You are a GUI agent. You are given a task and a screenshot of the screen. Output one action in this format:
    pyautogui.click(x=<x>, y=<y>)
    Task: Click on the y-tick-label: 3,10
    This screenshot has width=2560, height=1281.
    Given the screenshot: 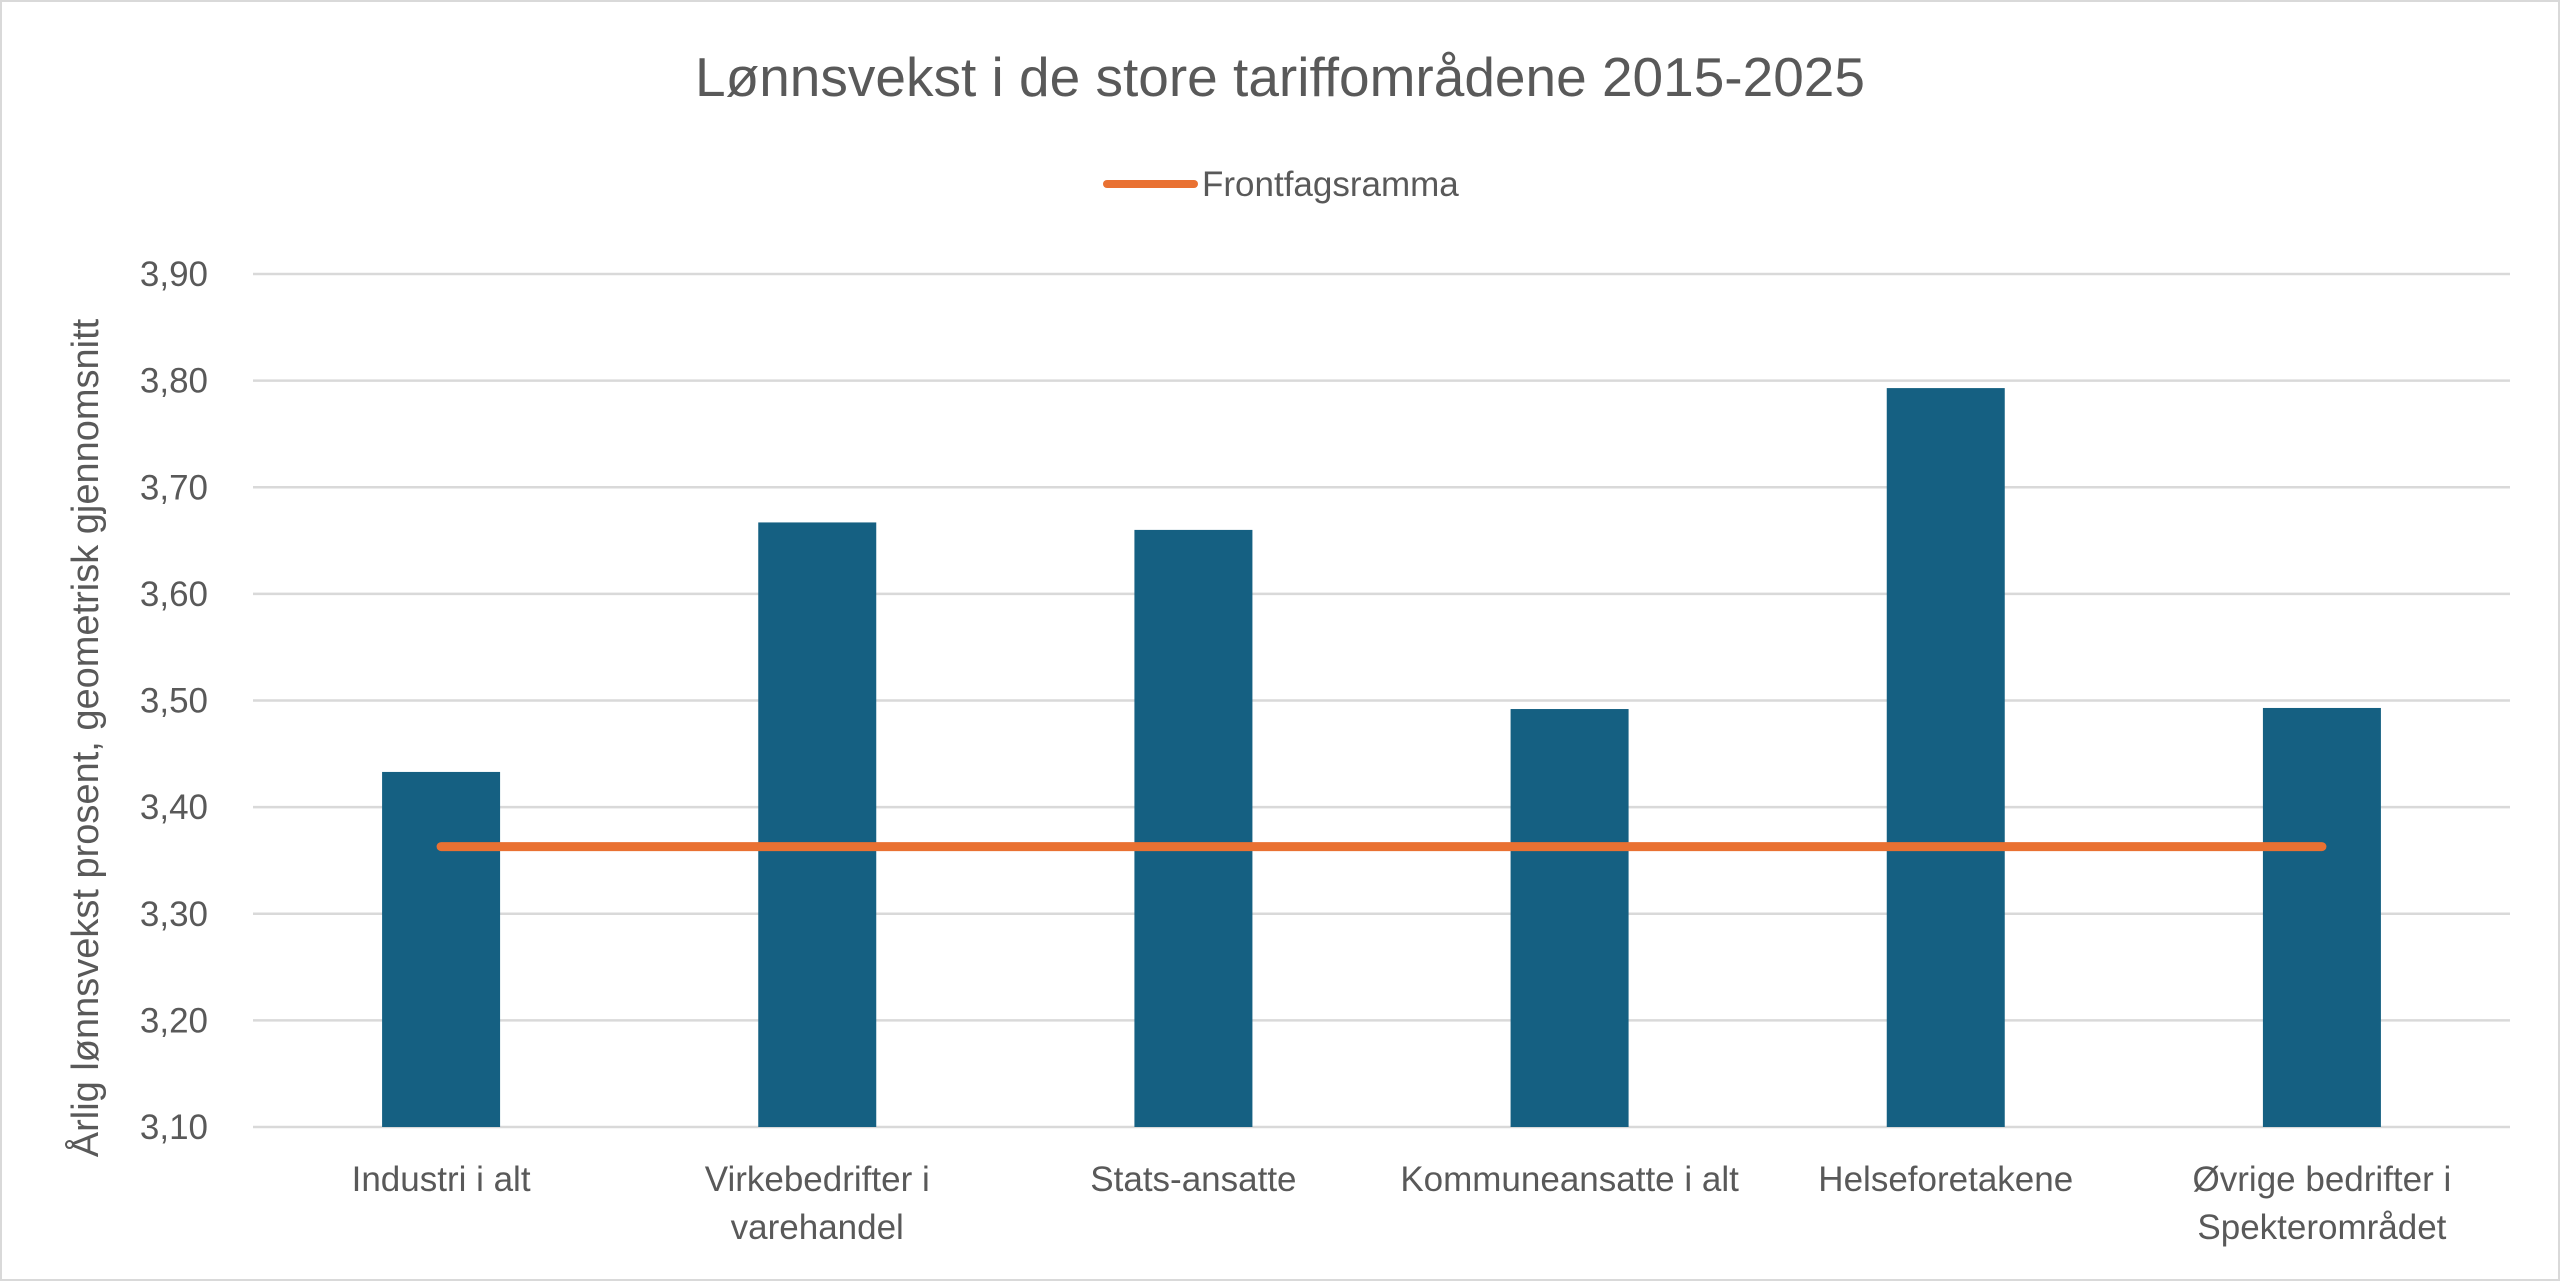 What is the action you would take?
    pyautogui.click(x=174, y=1127)
    